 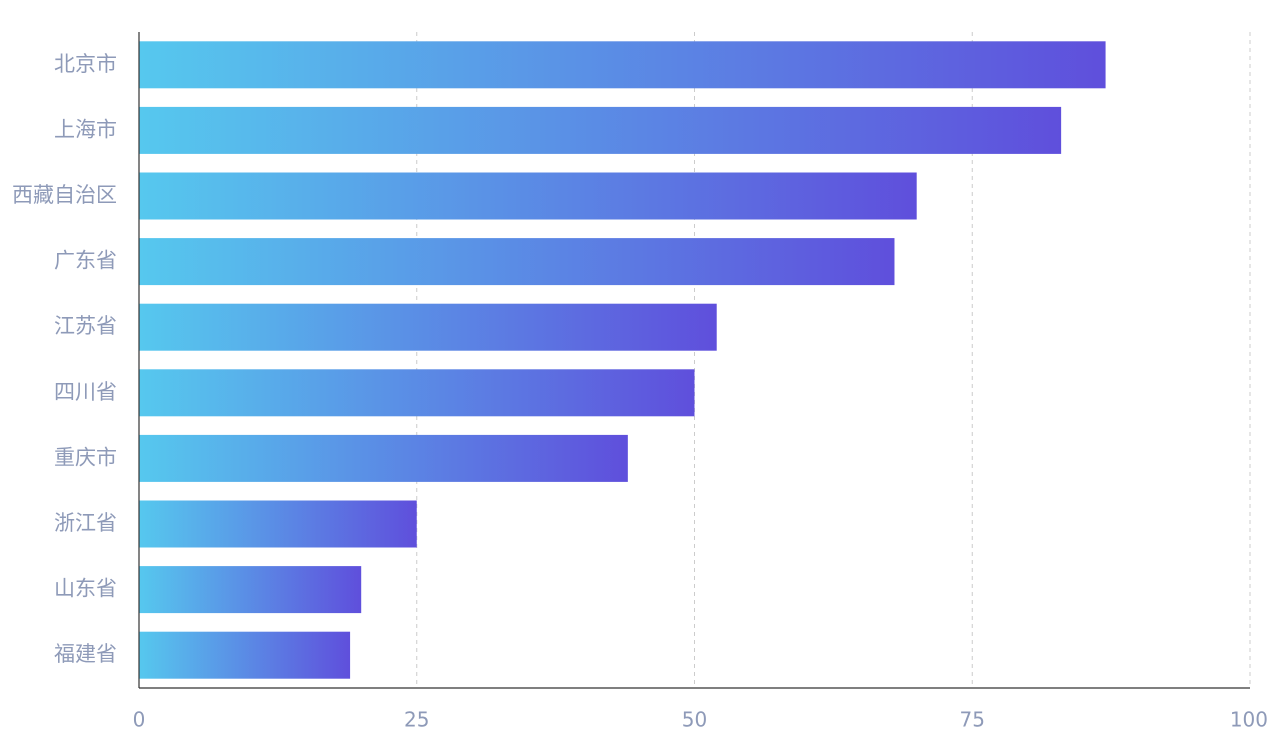 What do you see at coordinates (85, 654) in the screenshot?
I see `y-tick-label: 福建省` at bounding box center [85, 654].